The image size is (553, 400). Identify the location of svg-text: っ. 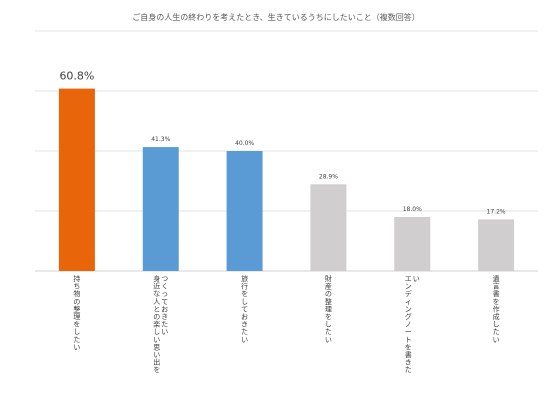
(164, 294).